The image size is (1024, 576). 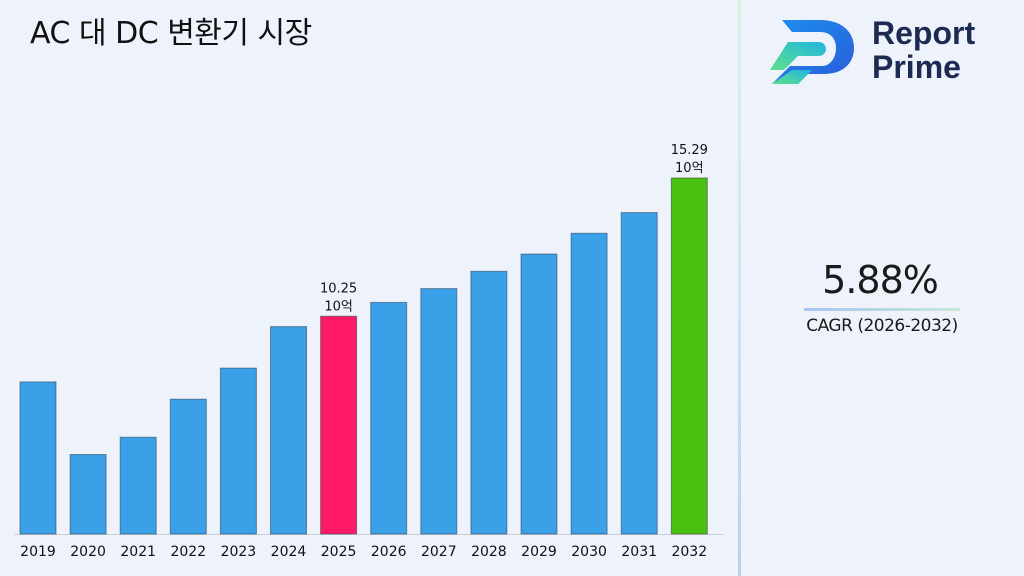 I want to click on x-tick-label-2026: 2026, so click(x=389, y=552).